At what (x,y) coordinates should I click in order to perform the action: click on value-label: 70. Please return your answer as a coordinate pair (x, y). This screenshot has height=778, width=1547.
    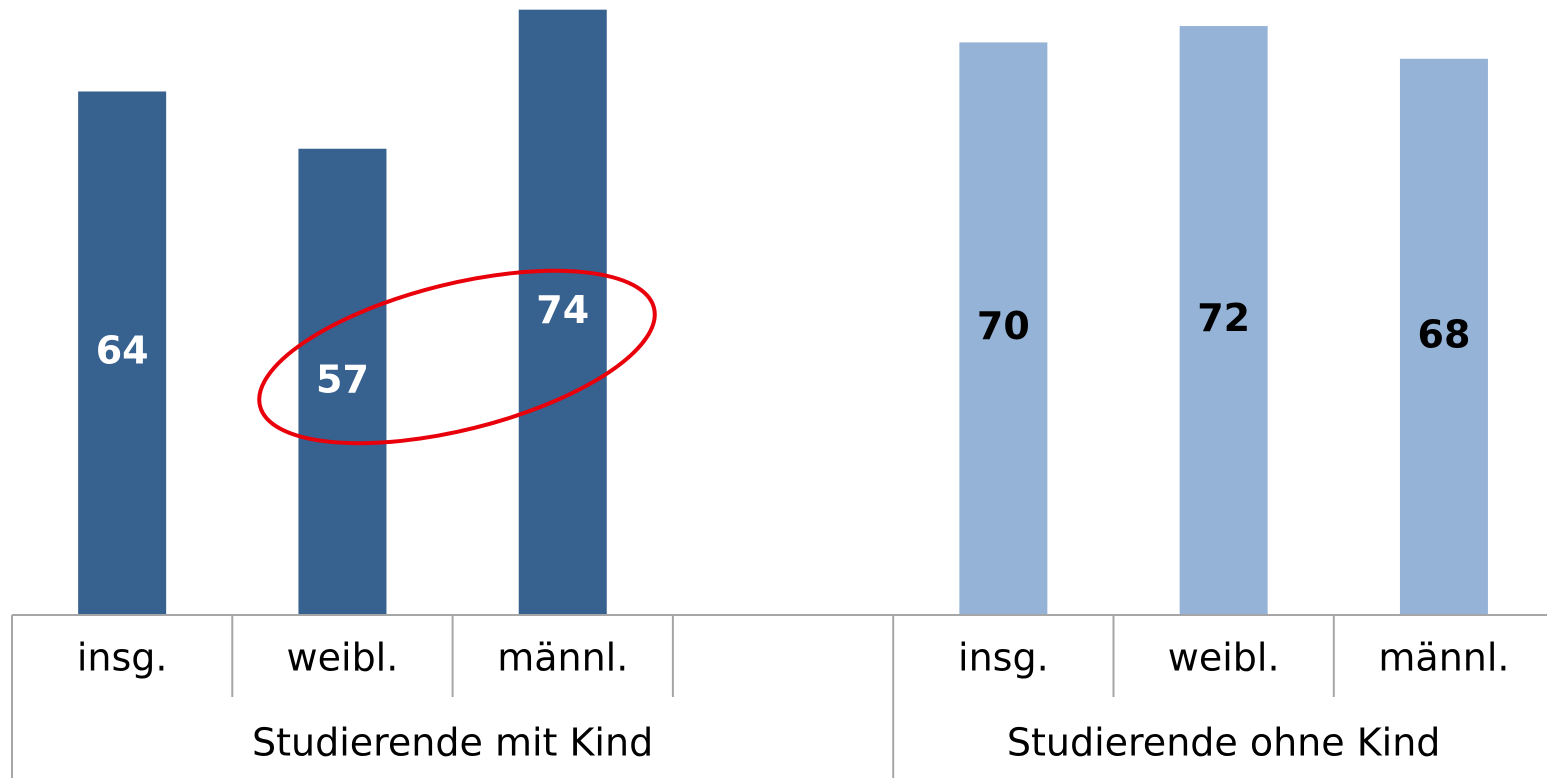
    Looking at the image, I should click on (1003, 326).